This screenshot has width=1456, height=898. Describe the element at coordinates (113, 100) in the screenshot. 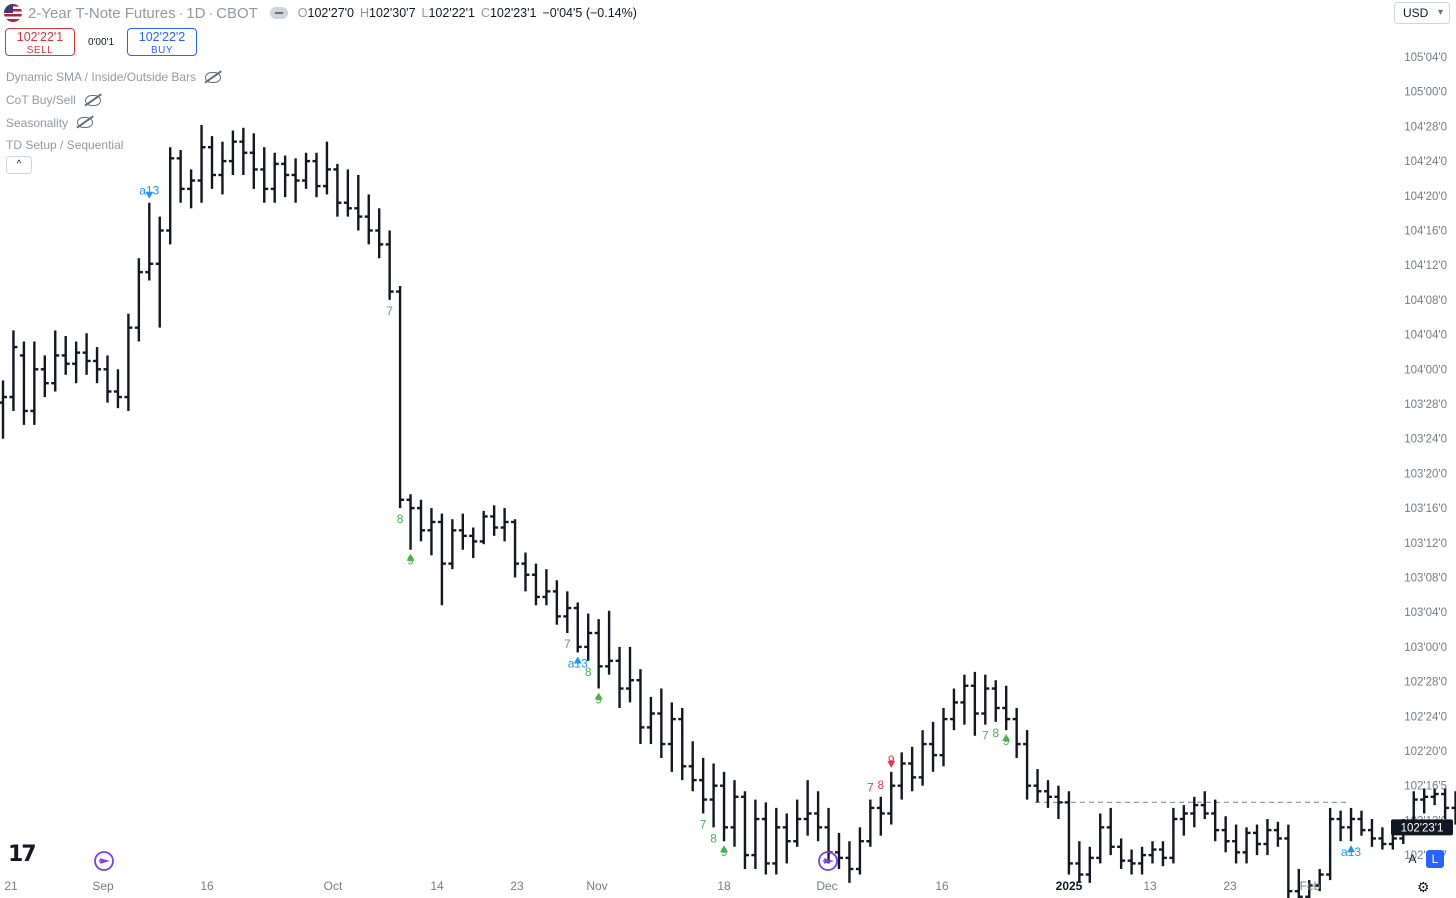

I see `indicator-cot: CoT Buy/Sell` at that location.